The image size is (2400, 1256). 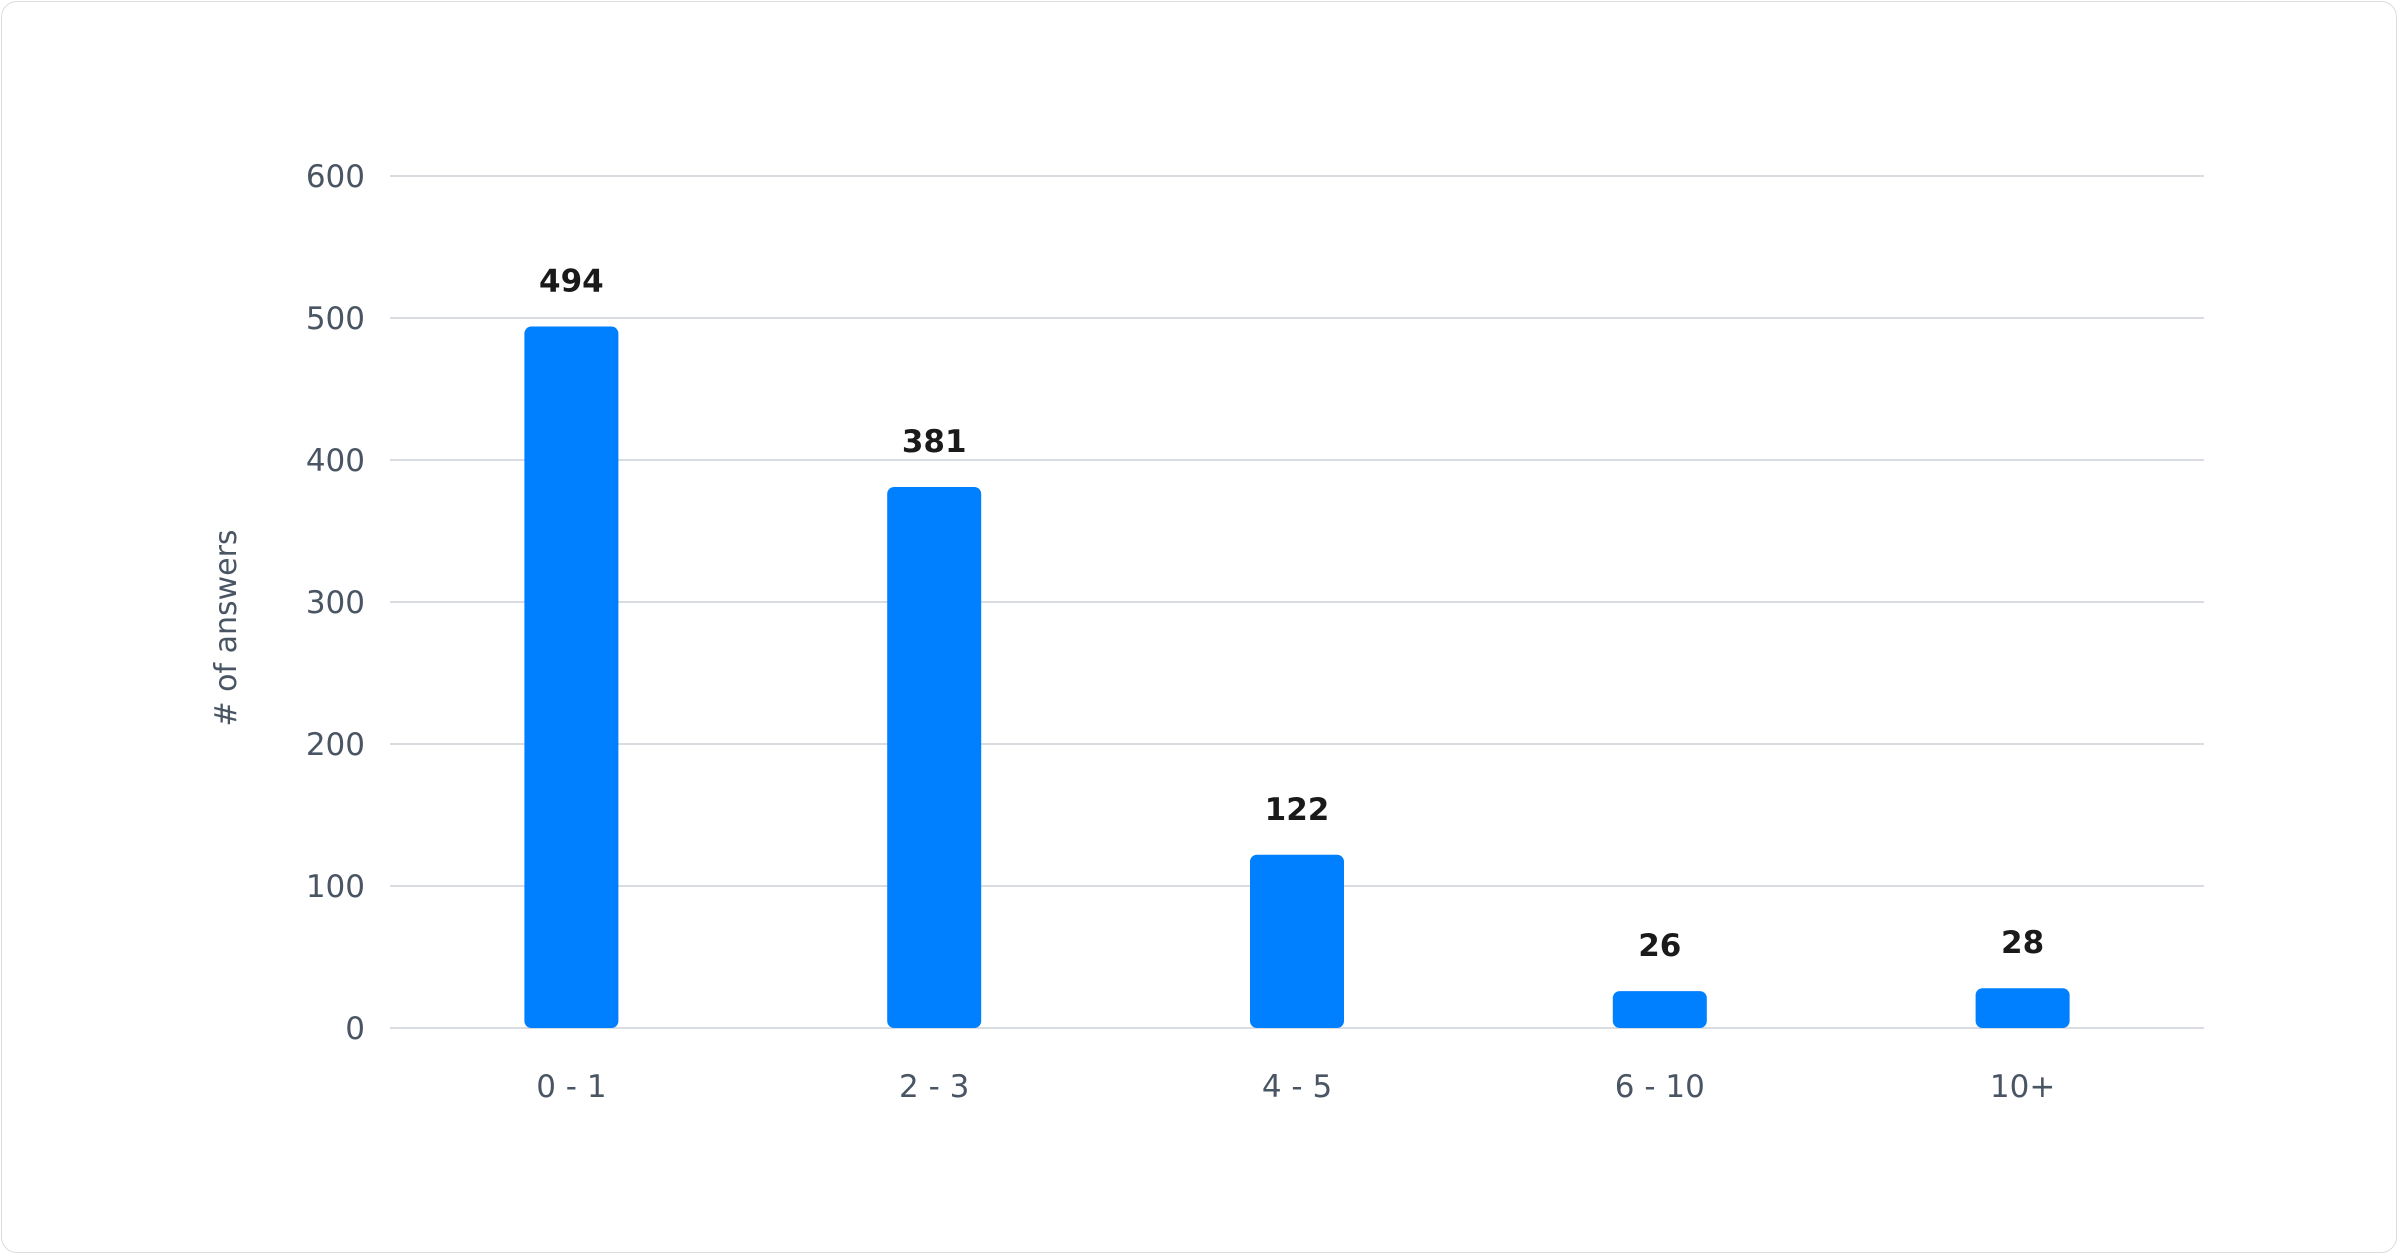 I want to click on y-tick-label: 0, so click(x=355, y=1029).